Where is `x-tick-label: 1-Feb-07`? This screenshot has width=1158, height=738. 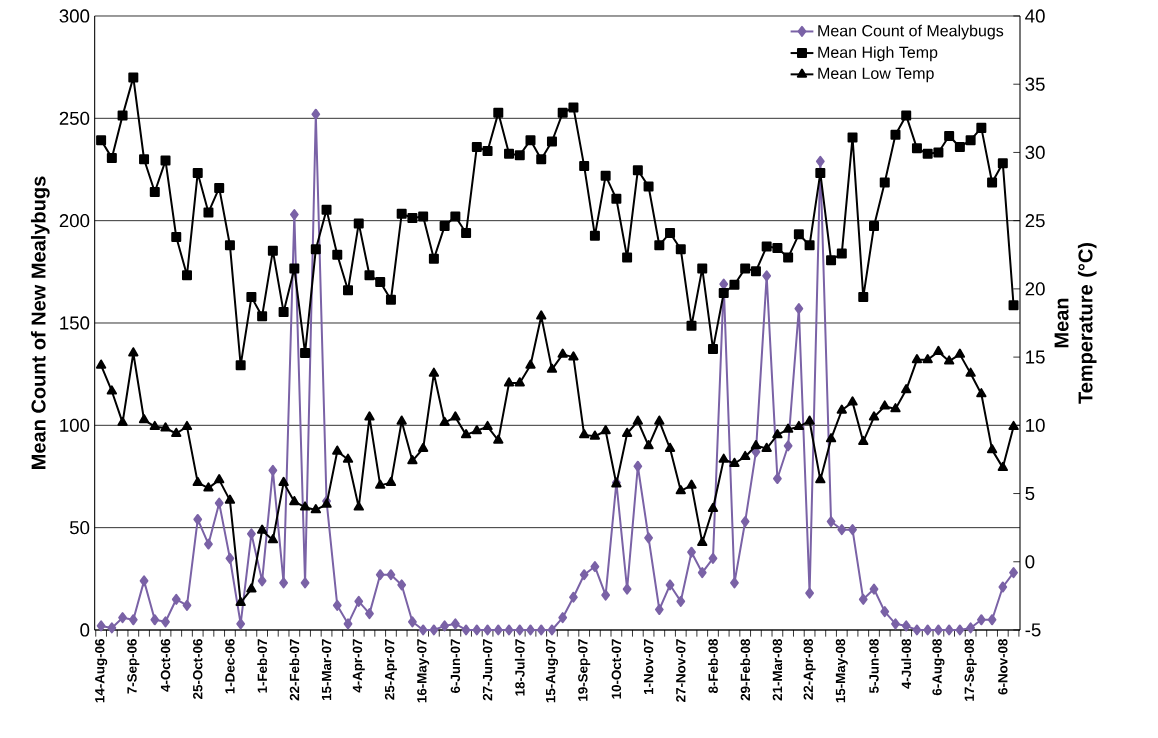
x-tick-label: 1-Feb-07 is located at coordinates (262, 666).